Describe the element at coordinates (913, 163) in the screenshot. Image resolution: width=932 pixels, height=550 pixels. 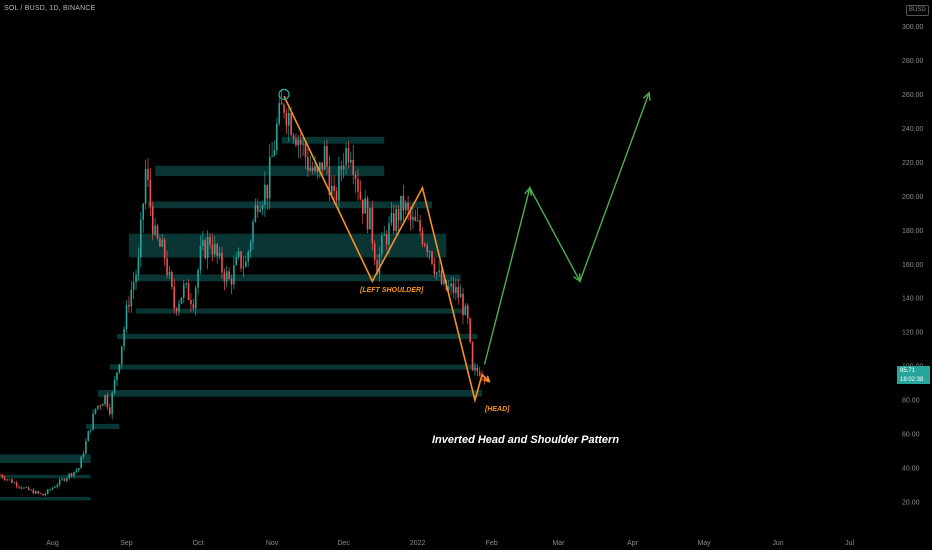
I see `y-tick-label: 220.00` at that location.